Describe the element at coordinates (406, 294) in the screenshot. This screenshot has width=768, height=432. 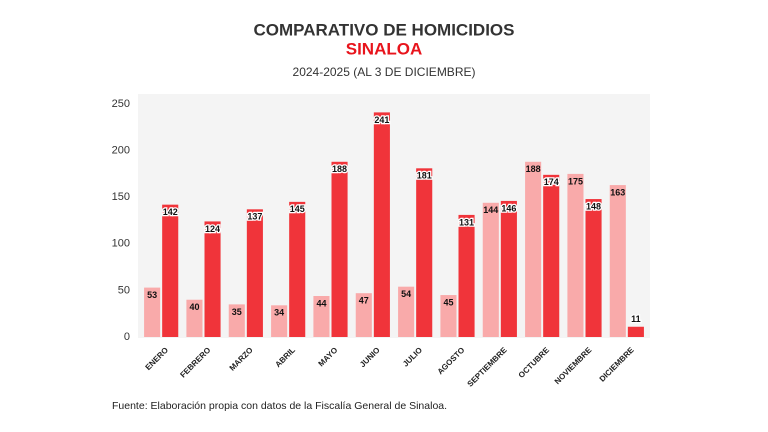
I see `value-label: 54` at that location.